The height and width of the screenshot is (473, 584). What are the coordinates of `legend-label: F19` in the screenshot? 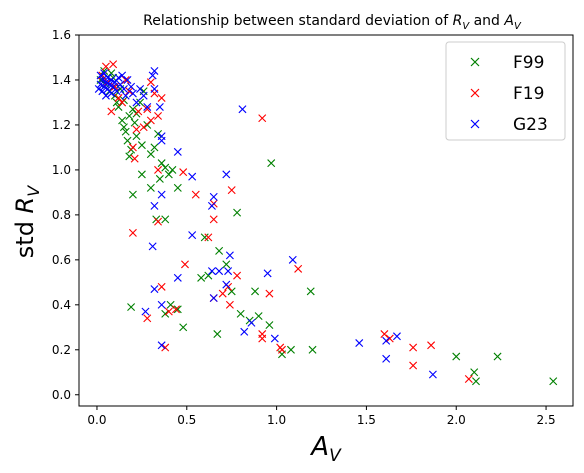 It's located at (528, 94).